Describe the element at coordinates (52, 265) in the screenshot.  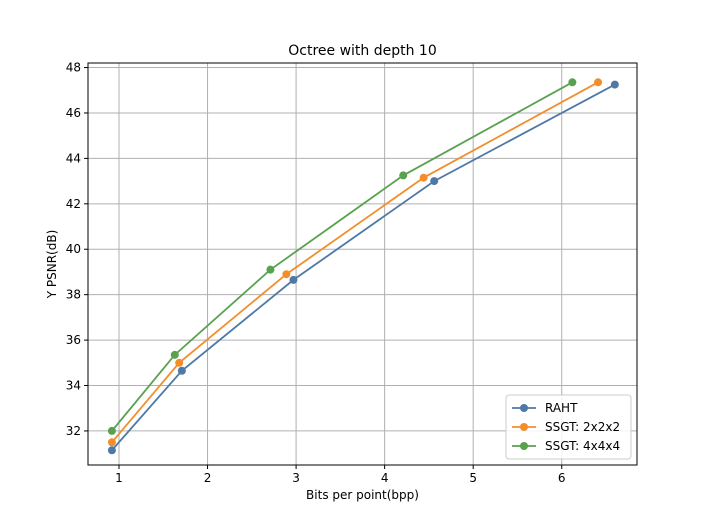
I see `y-axis-label: Y PSNR(dB)` at that location.